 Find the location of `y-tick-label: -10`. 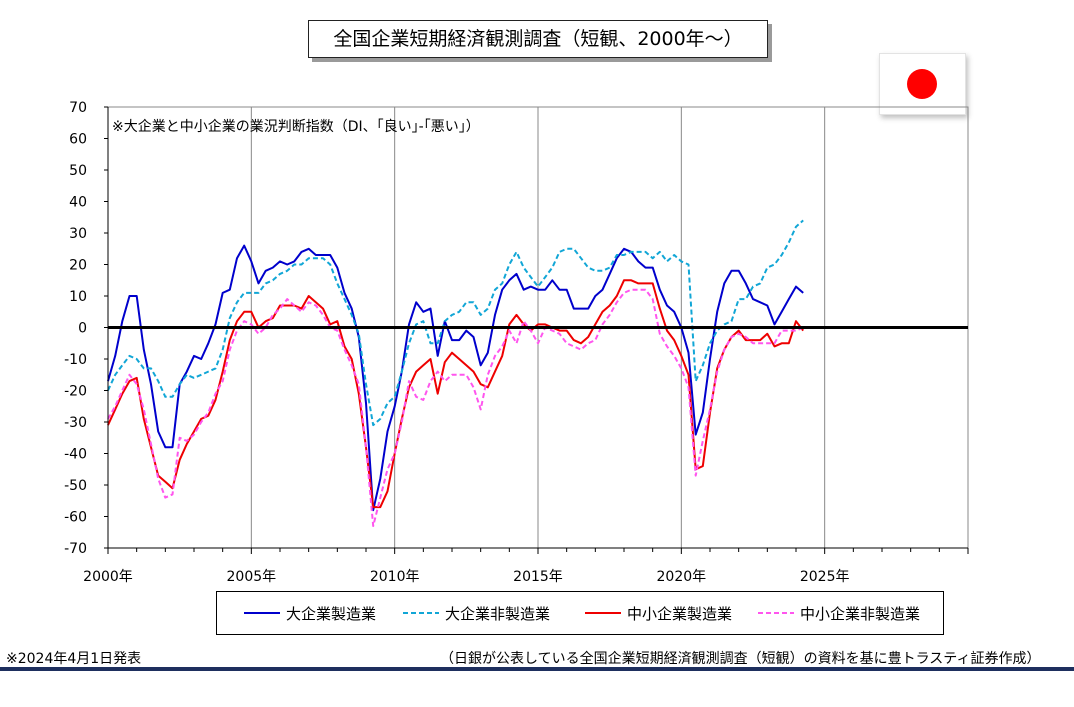

y-tick-label: -10 is located at coordinates (75, 360).